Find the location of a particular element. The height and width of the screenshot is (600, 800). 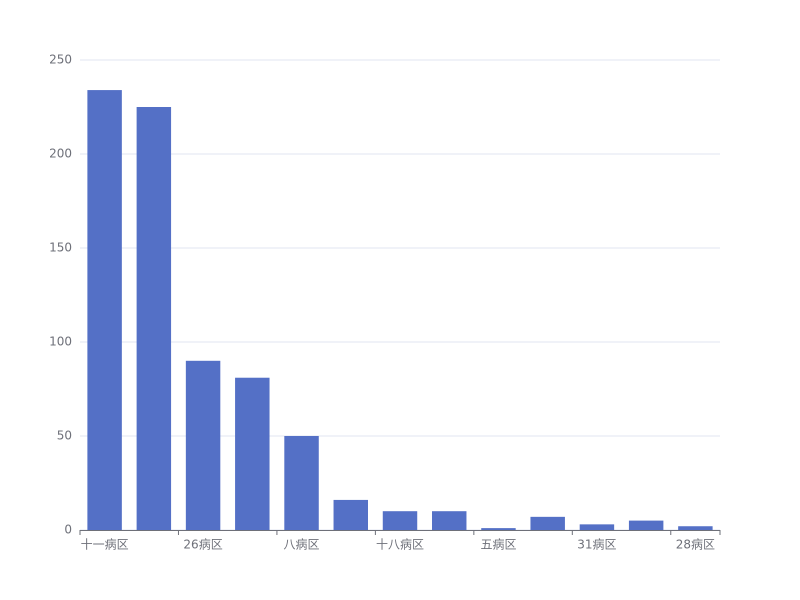

y-tick-label: 150 is located at coordinates (60, 248).